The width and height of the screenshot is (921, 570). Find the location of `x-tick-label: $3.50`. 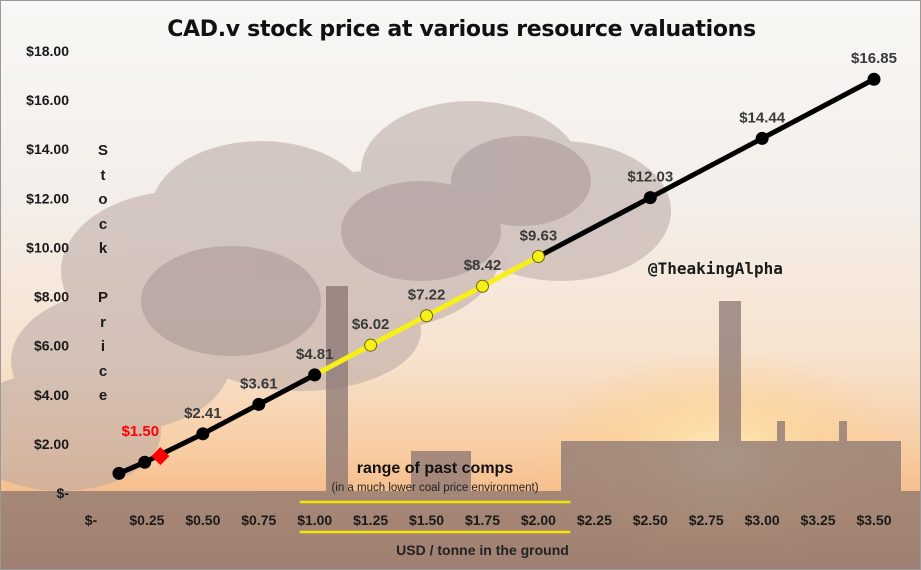

x-tick-label: $3.50 is located at coordinates (873, 520).